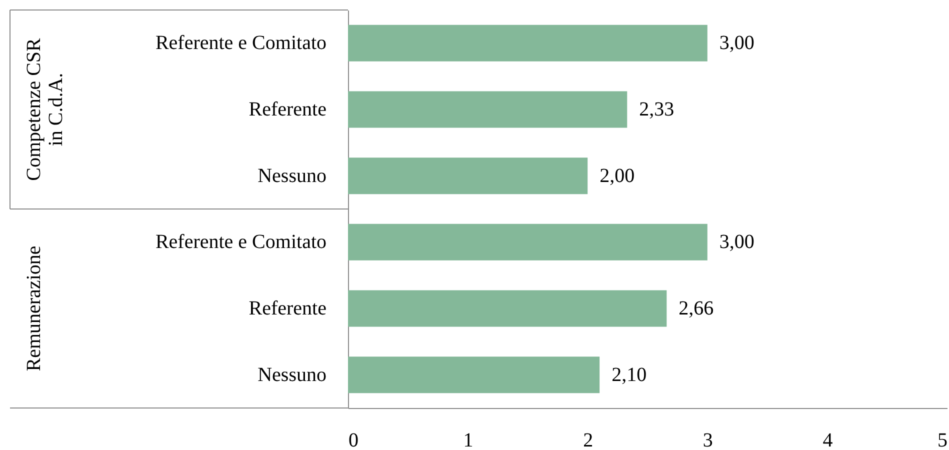  I want to click on data-label: 2,00, so click(617, 175).